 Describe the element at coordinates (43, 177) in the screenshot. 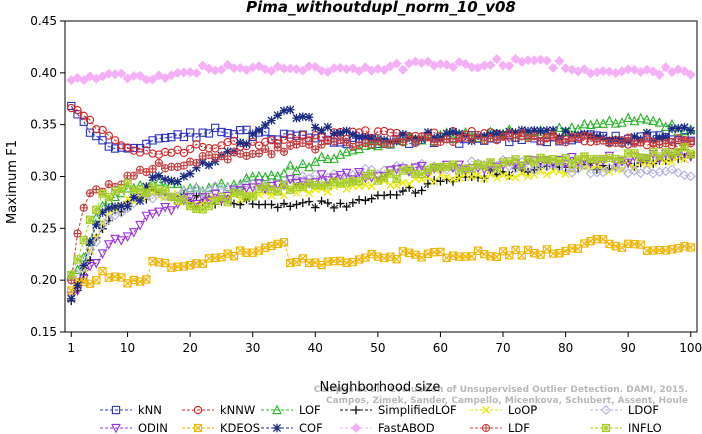

I see `y-tick-label: 0.30` at that location.